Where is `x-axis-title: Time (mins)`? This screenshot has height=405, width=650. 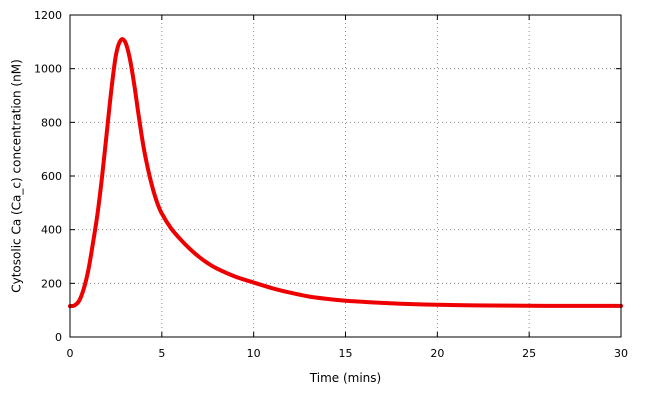
x-axis-title: Time (mins) is located at coordinates (345, 378).